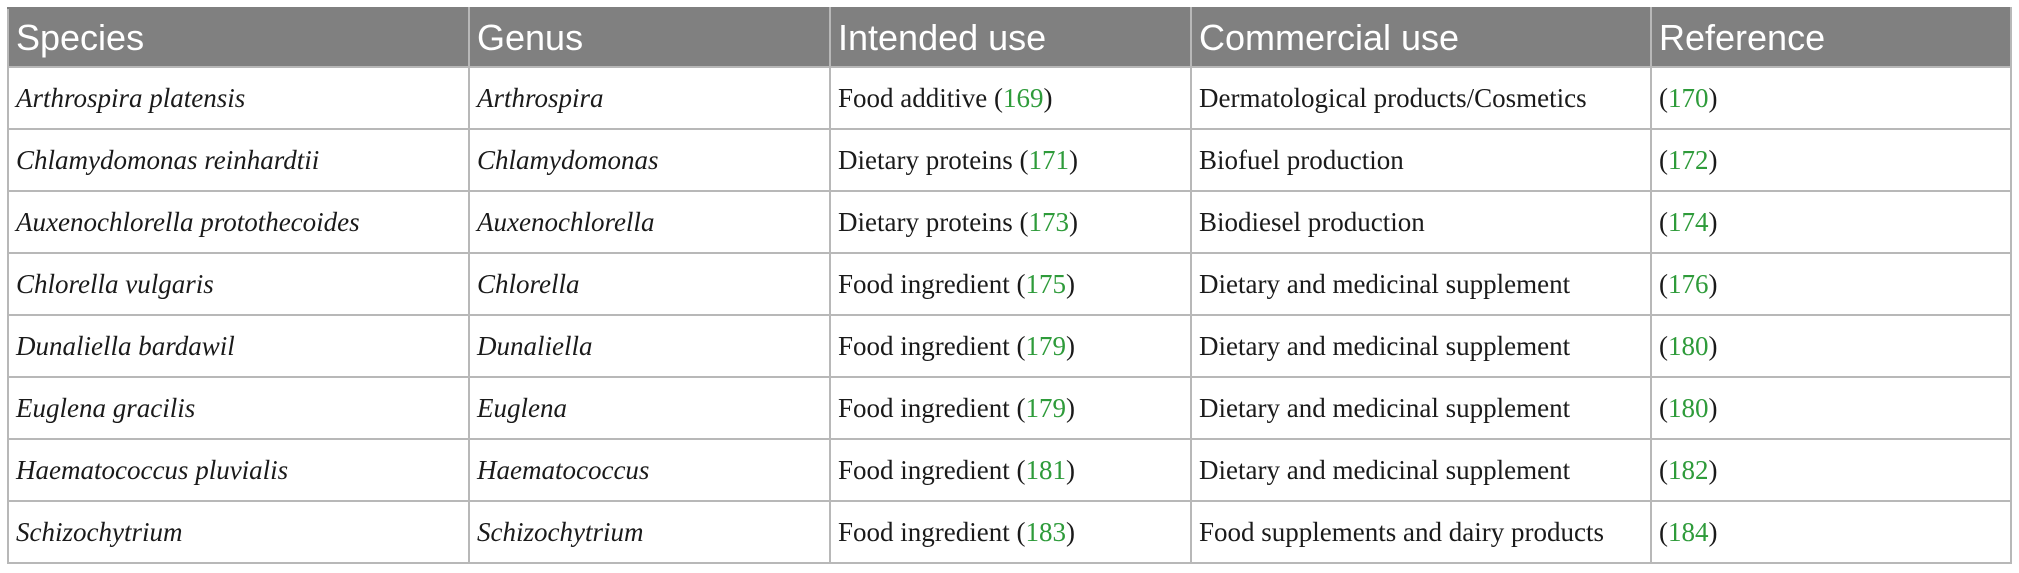 This screenshot has height=573, width=2019. What do you see at coordinates (1421, 98) in the screenshot?
I see `commercial-use-cell: Dermatological products/Cosmetics` at bounding box center [1421, 98].